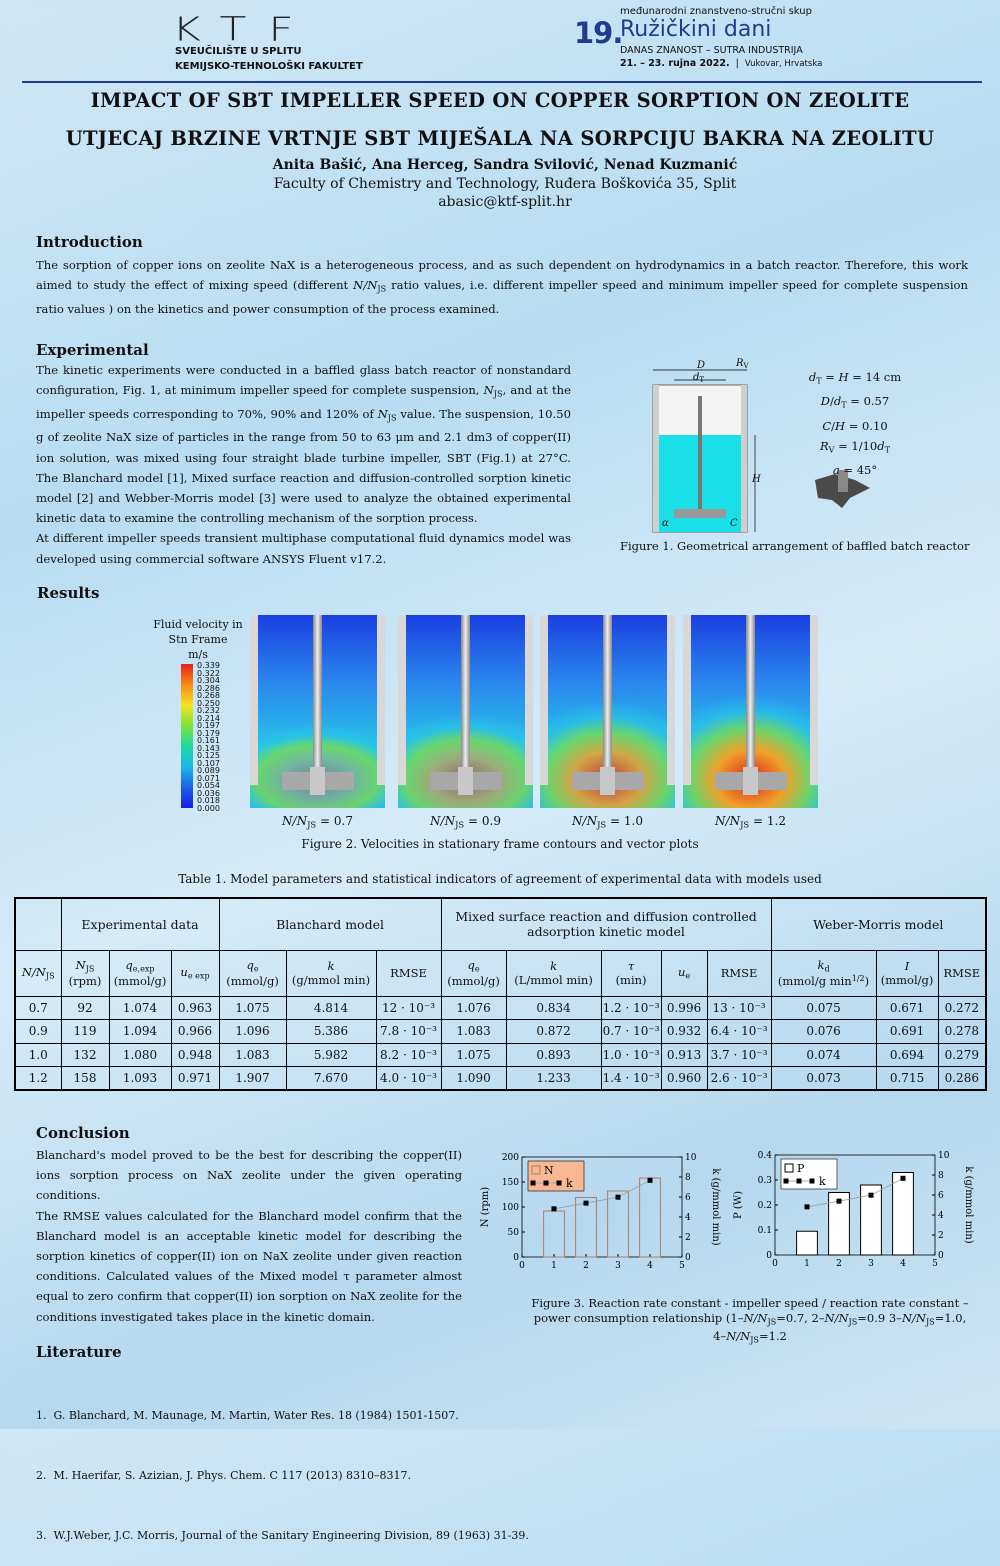 The width and height of the screenshot is (1000, 1566). I want to click on text-span: = 14 cm, so click(875, 377).